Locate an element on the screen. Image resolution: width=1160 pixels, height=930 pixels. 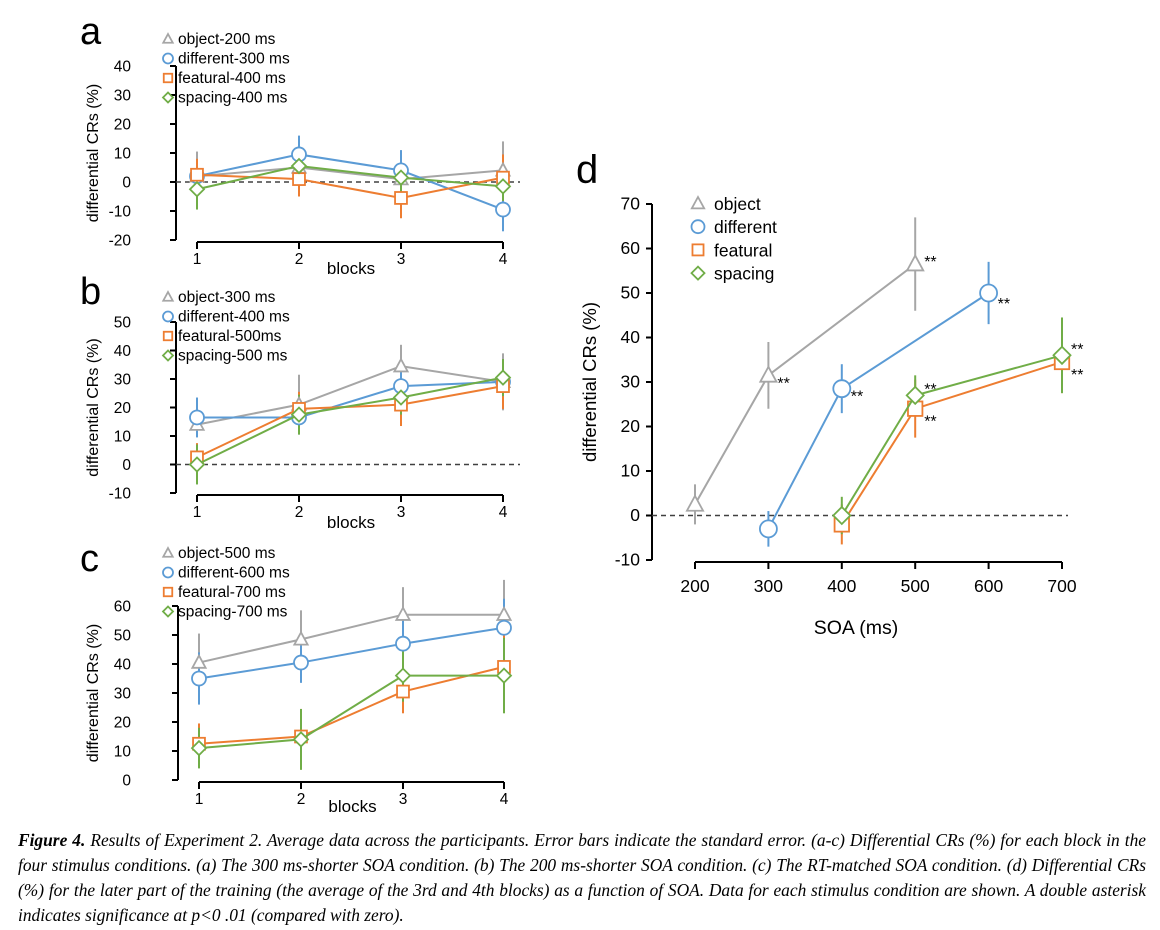
x-tick-label: 500 is located at coordinates (915, 586).